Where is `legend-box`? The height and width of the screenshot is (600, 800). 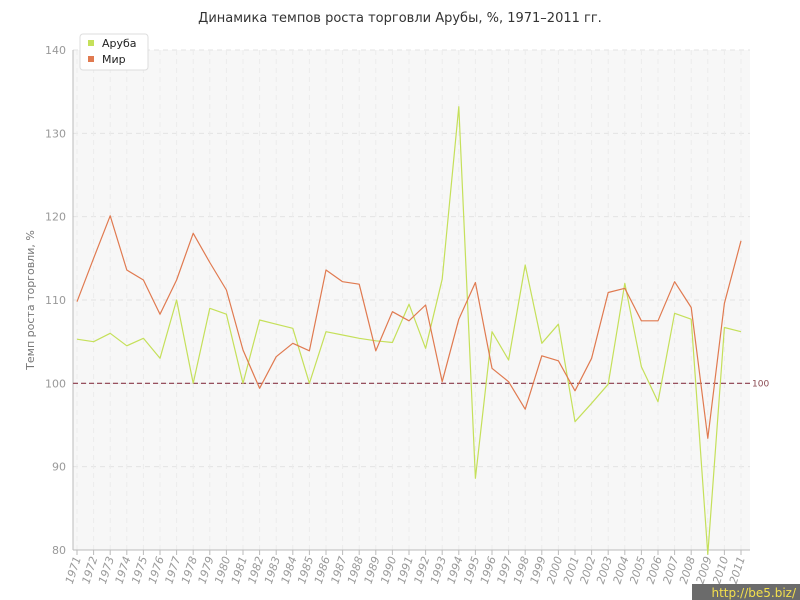 legend-box is located at coordinates (114, 52).